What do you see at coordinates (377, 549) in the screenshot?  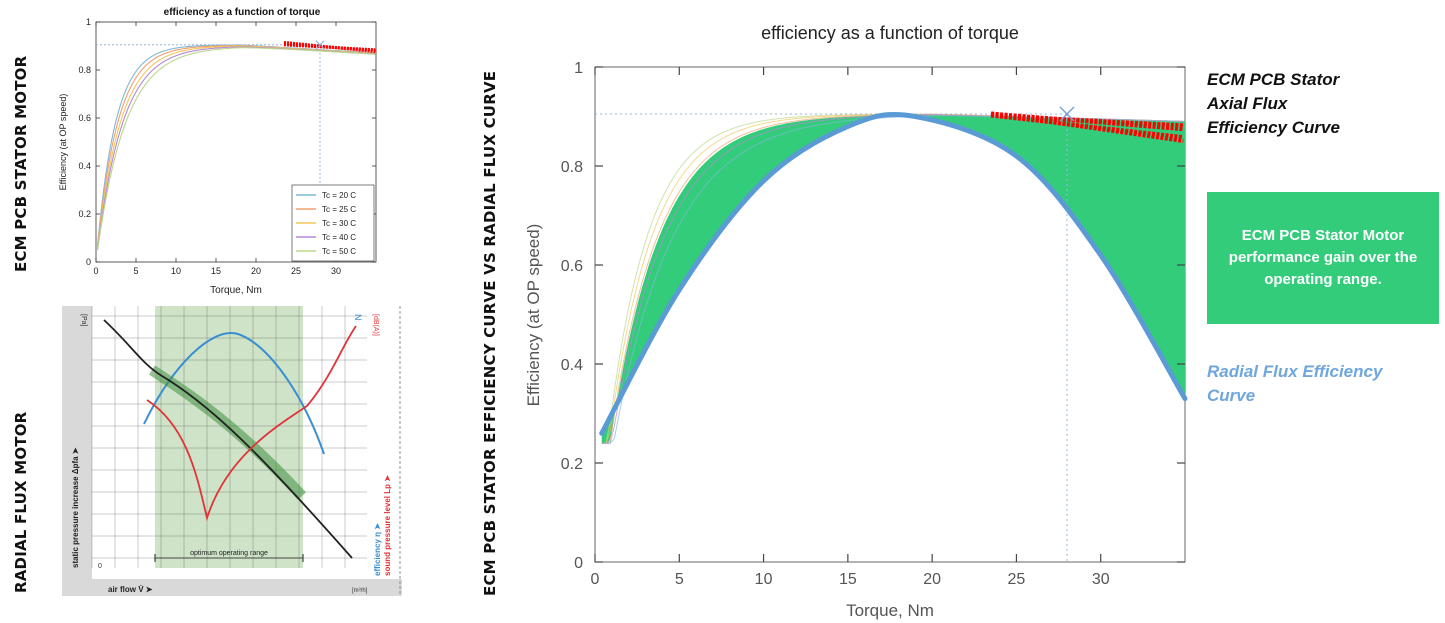 I see `fan-efficiency-label: efficiency η ➤` at bounding box center [377, 549].